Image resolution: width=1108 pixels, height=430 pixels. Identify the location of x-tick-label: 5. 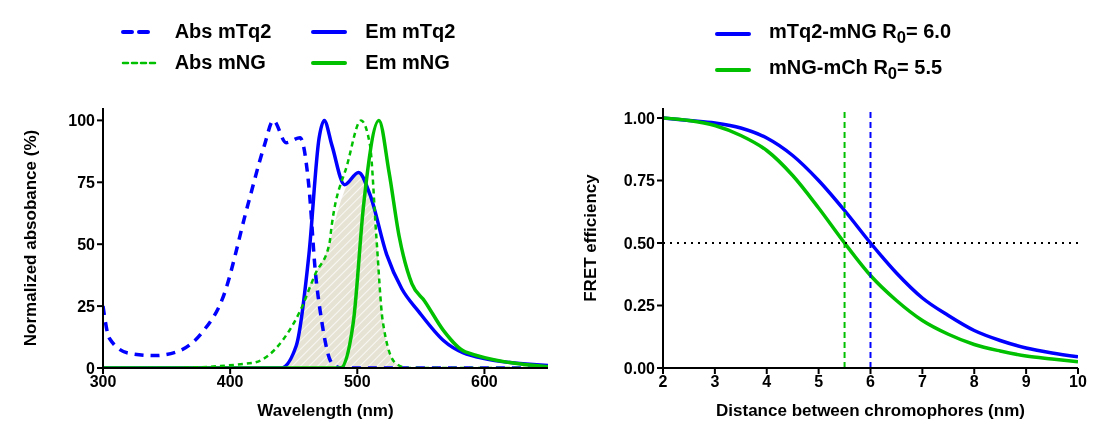
(819, 382).